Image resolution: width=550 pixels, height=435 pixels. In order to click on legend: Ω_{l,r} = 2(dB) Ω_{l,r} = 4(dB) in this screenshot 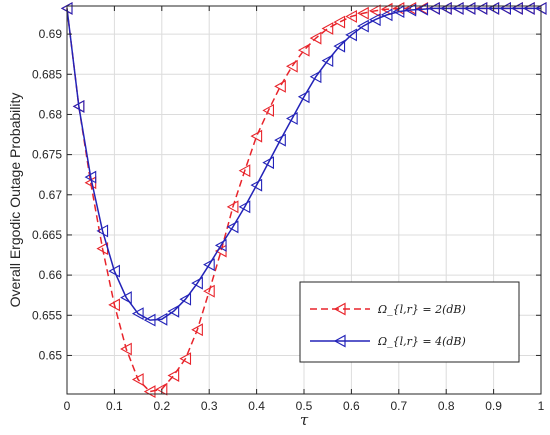, I will do `click(409, 322)`.